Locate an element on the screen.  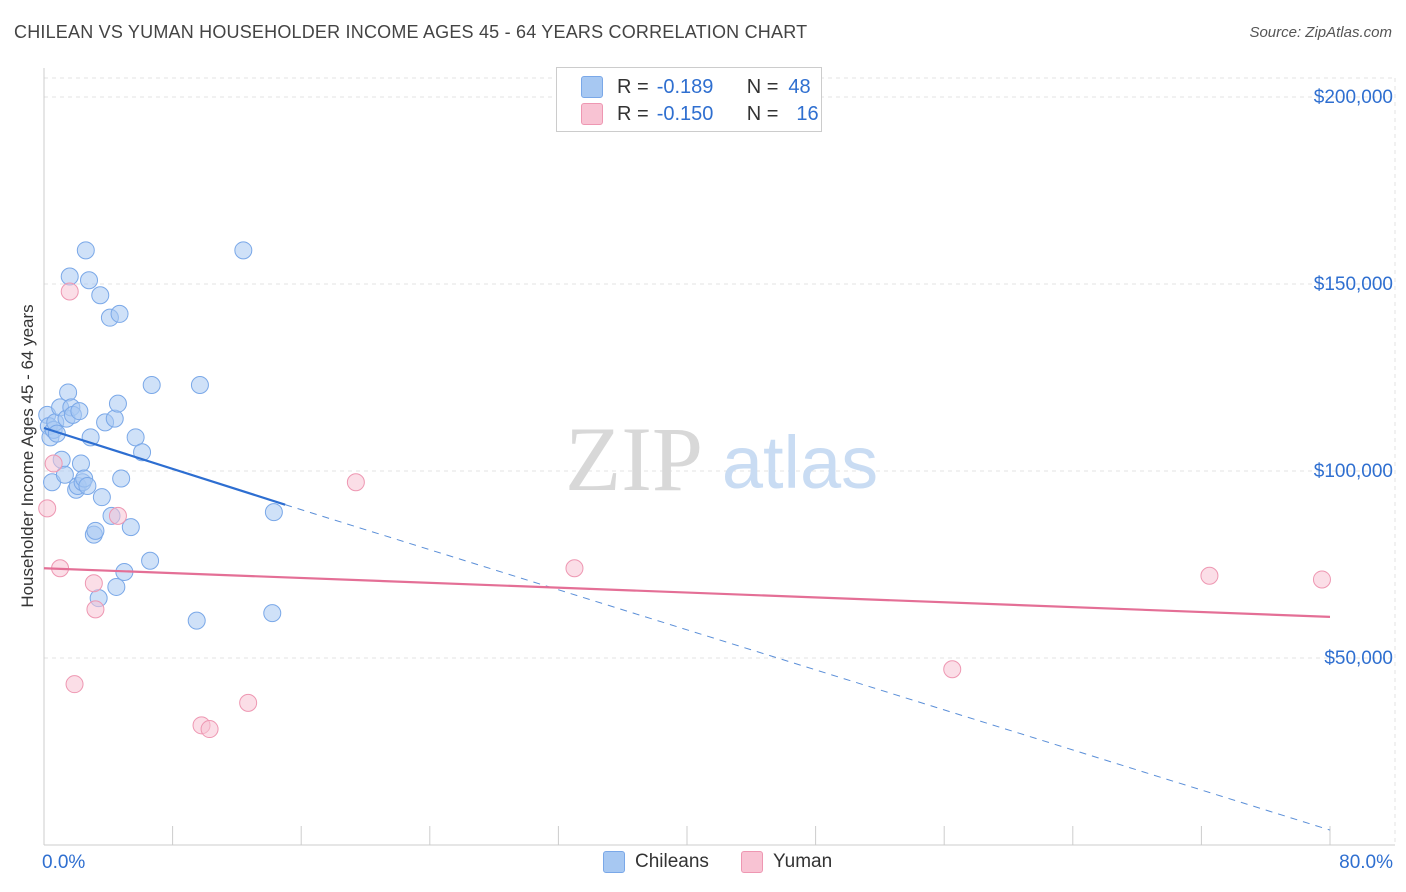
y-tick-label: $50,000 is located at coordinates (1358, 658).